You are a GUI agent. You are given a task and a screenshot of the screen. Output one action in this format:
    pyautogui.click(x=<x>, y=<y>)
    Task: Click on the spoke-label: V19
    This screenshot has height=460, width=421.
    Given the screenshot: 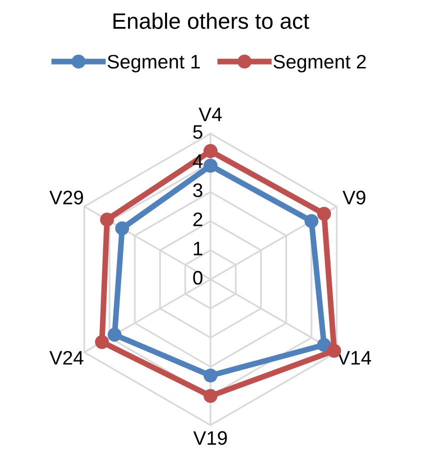 What is the action you would take?
    pyautogui.click(x=210, y=438)
    